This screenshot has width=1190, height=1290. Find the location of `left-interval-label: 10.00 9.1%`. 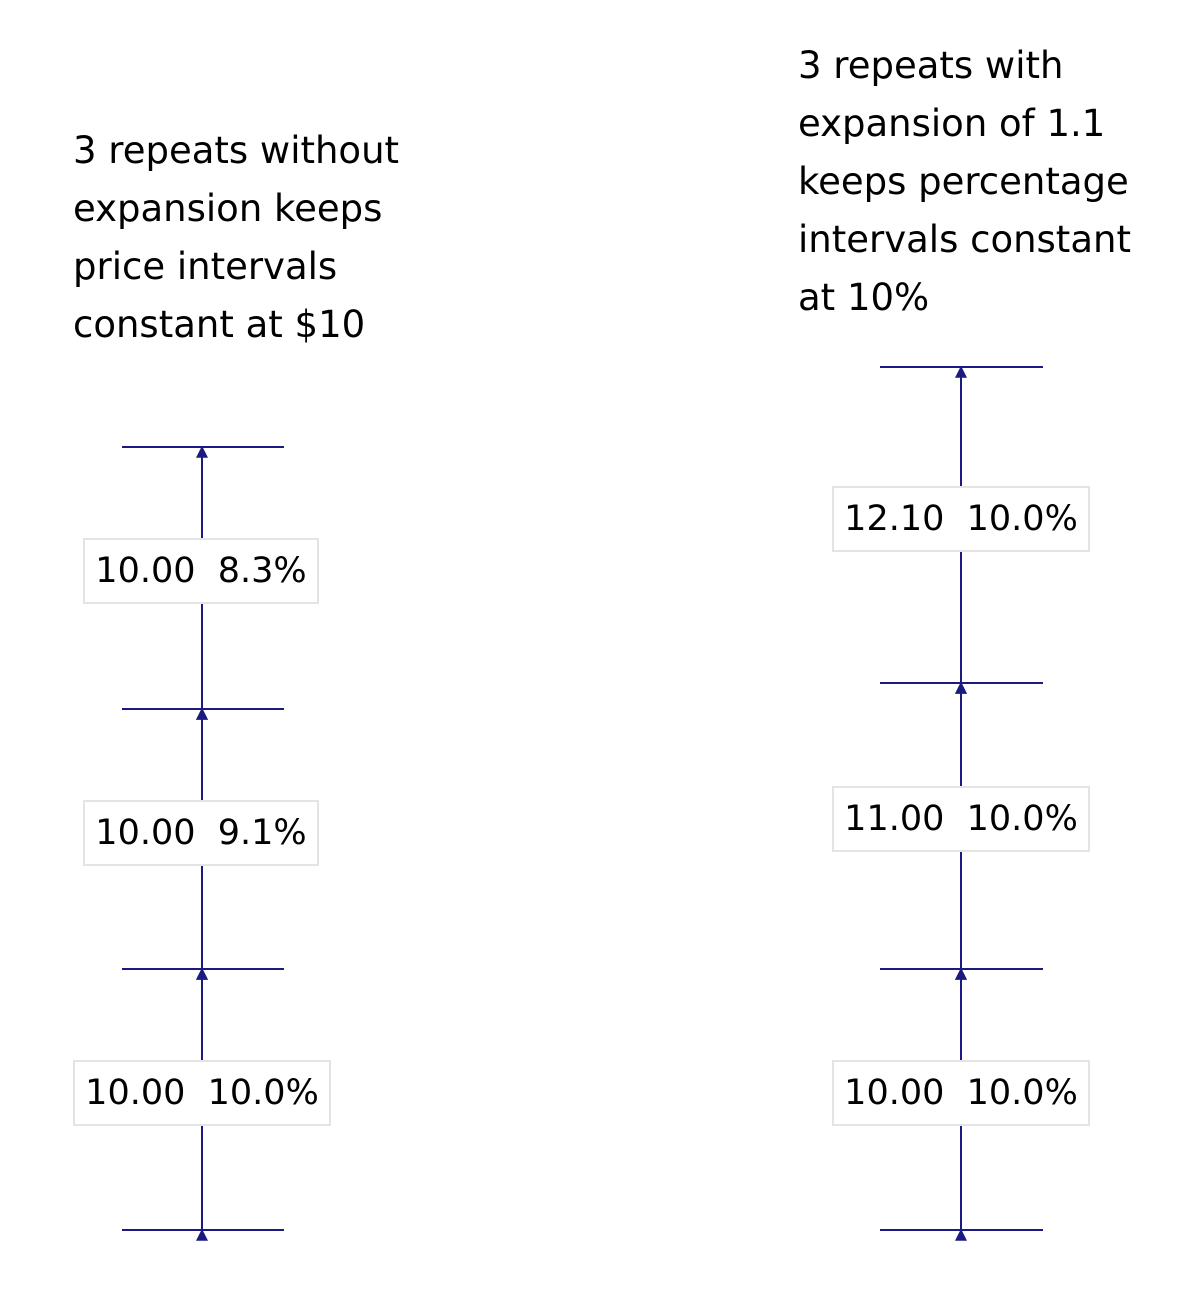

left-interval-label: 10.00 9.1% is located at coordinates (201, 833).